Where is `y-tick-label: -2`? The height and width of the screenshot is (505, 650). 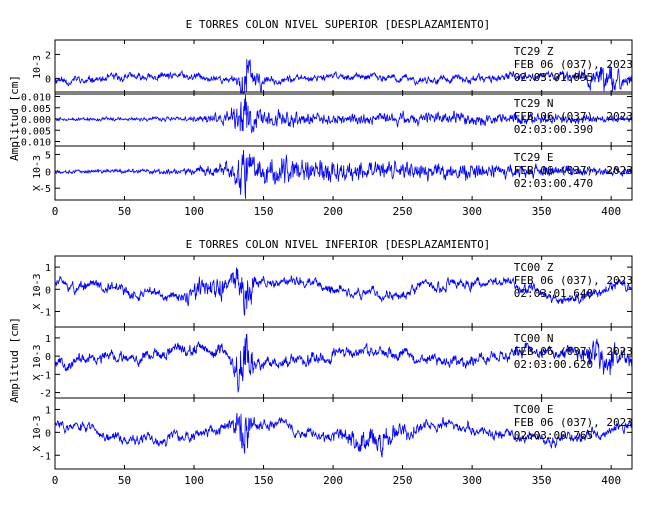
y-tick-label: -2 is located at coordinates (45, 394).